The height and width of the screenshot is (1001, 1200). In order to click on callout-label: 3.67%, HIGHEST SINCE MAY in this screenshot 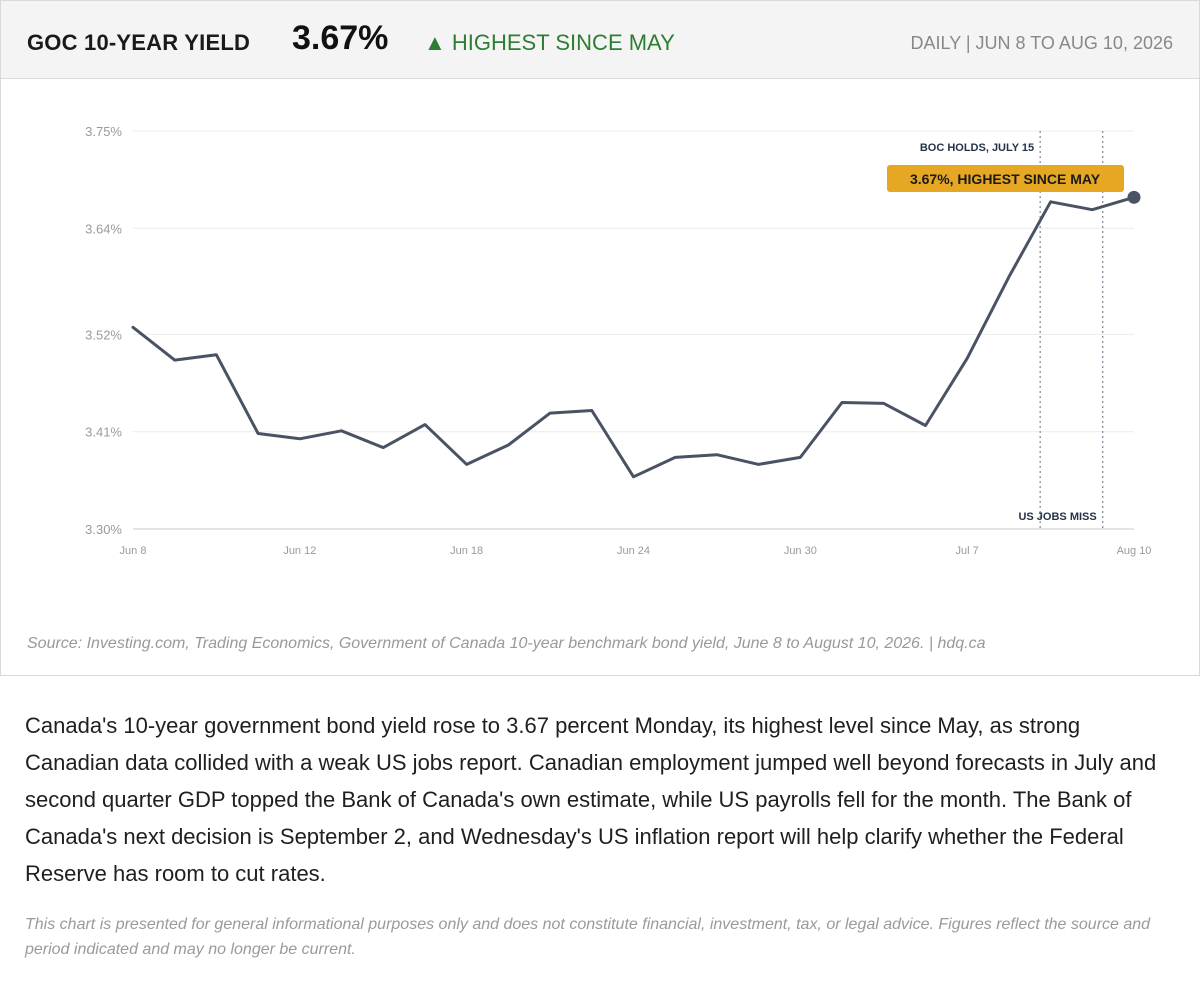, I will do `click(1005, 179)`.